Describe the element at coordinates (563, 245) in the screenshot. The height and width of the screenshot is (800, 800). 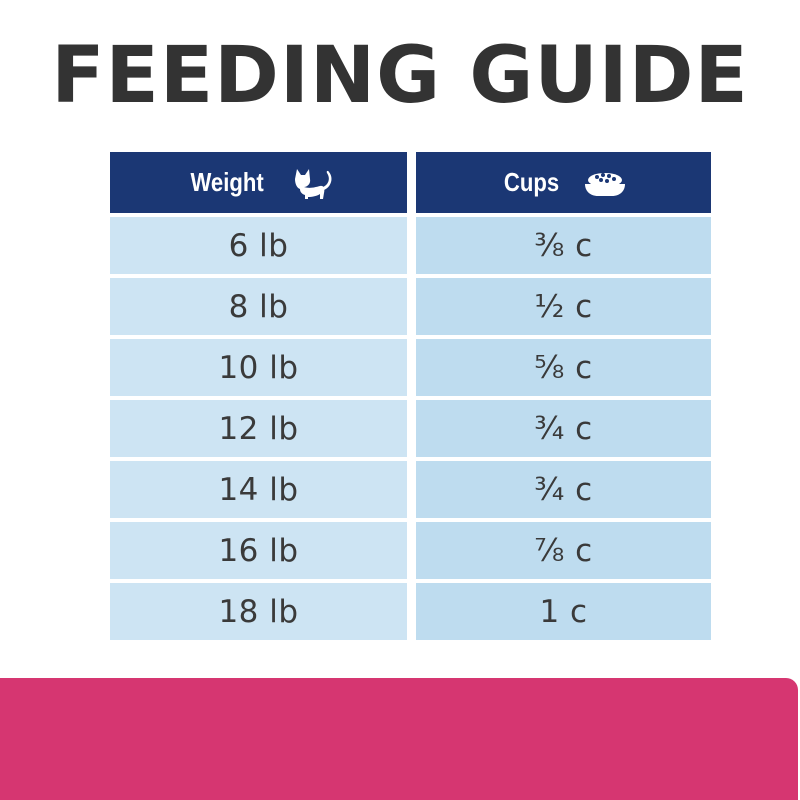
I see `cups-cell: ⅜ c` at that location.